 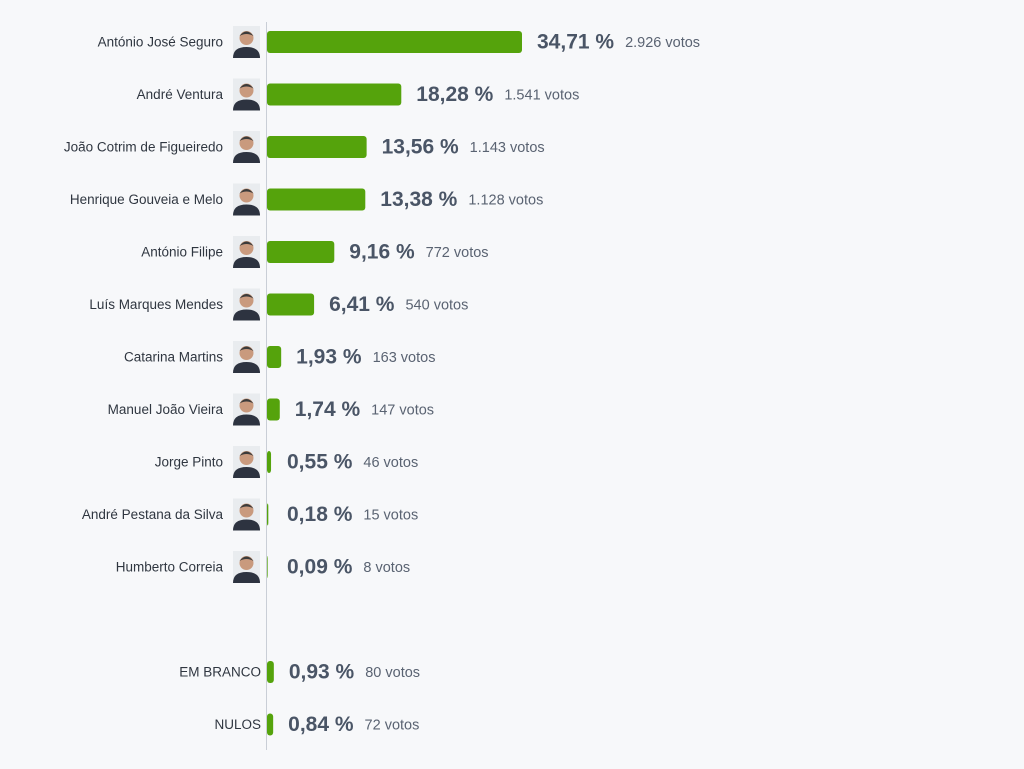 I want to click on value-label: 34,71 %, so click(x=575, y=42).